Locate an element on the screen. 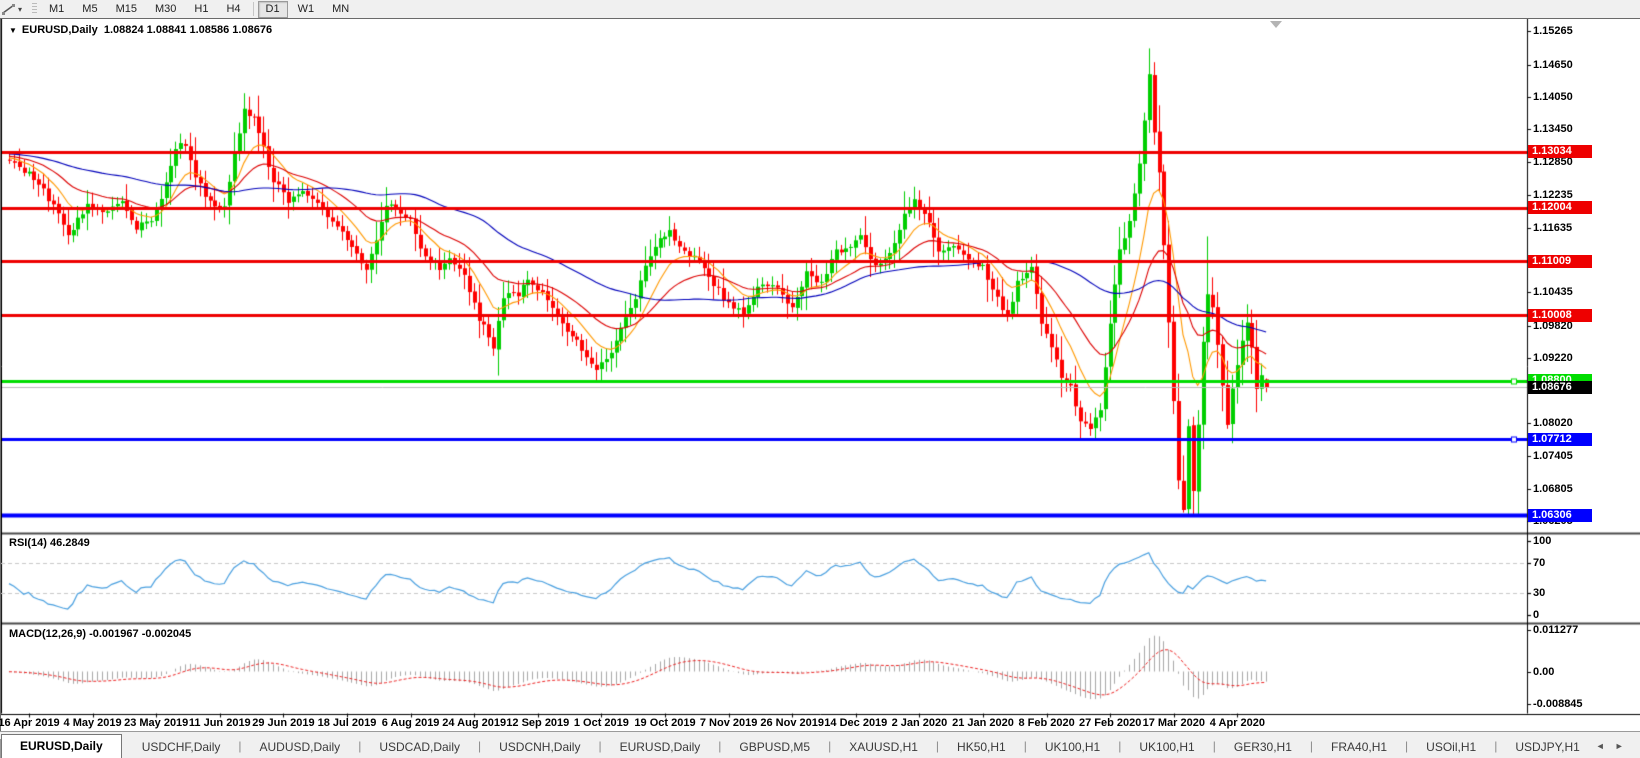 The height and width of the screenshot is (758, 1640). rsi-axis-label: 0 is located at coordinates (1536, 615).